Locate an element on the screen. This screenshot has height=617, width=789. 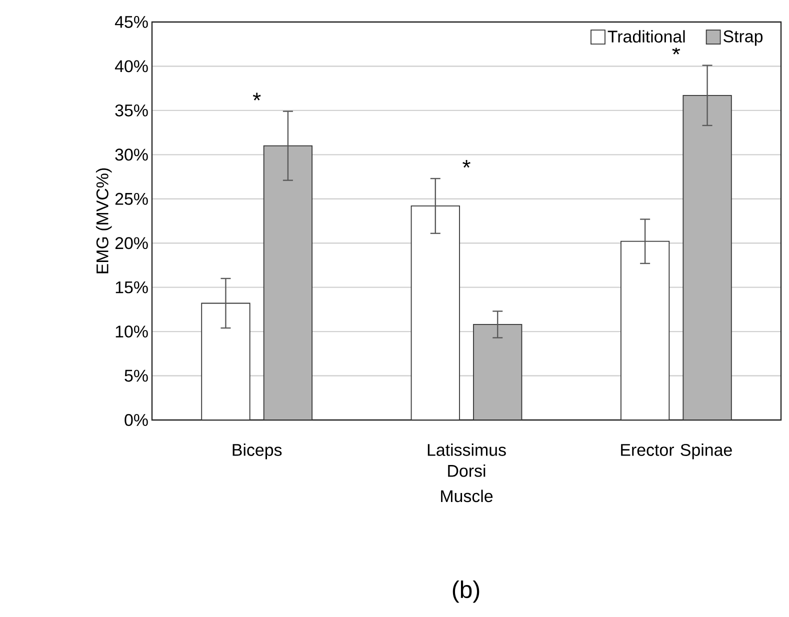
y-axis-title: EMG (MVC%) is located at coordinates (104, 221).